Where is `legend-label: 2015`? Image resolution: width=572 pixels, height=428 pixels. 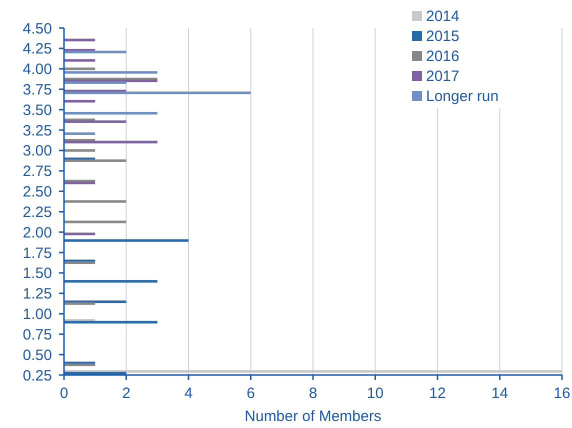 legend-label: 2015 is located at coordinates (443, 36).